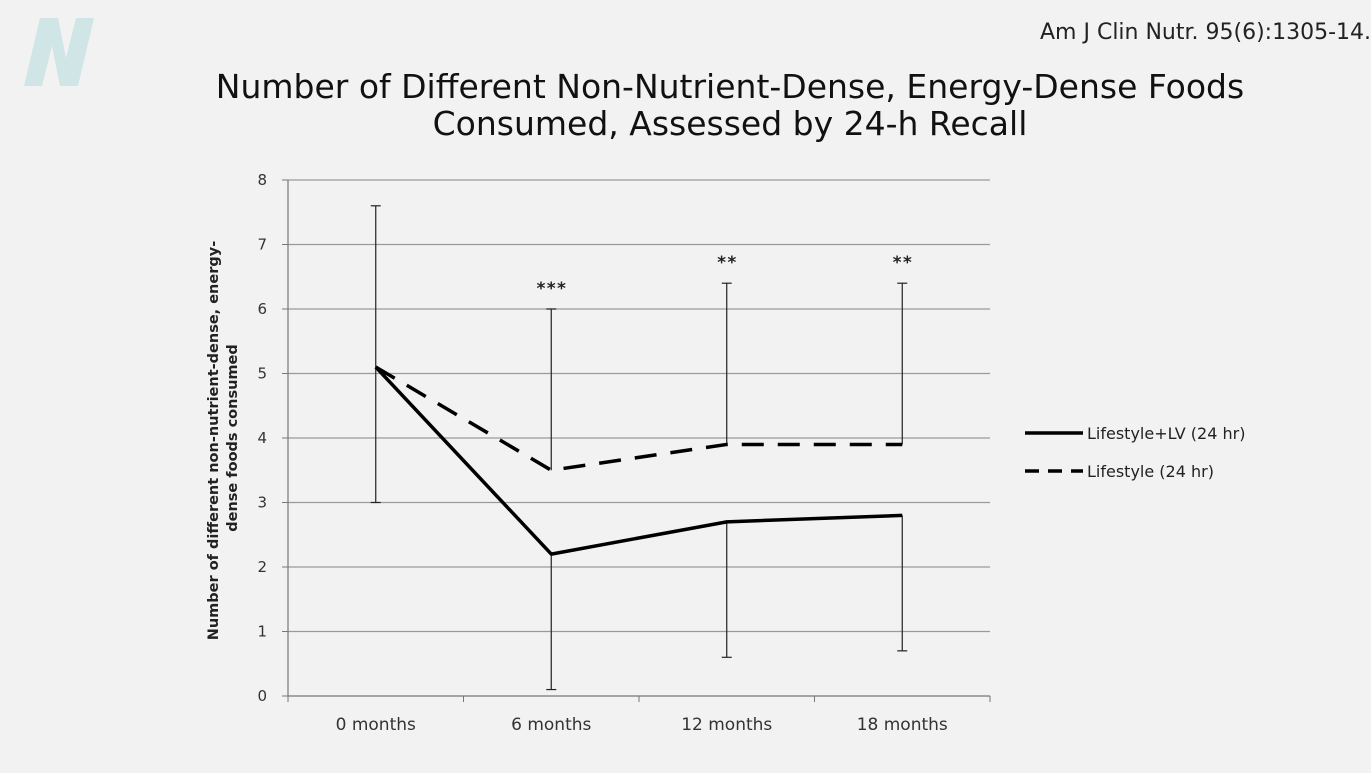 The width and height of the screenshot is (1371, 773). I want to click on y-tick-label-8: 8, so click(262, 180).